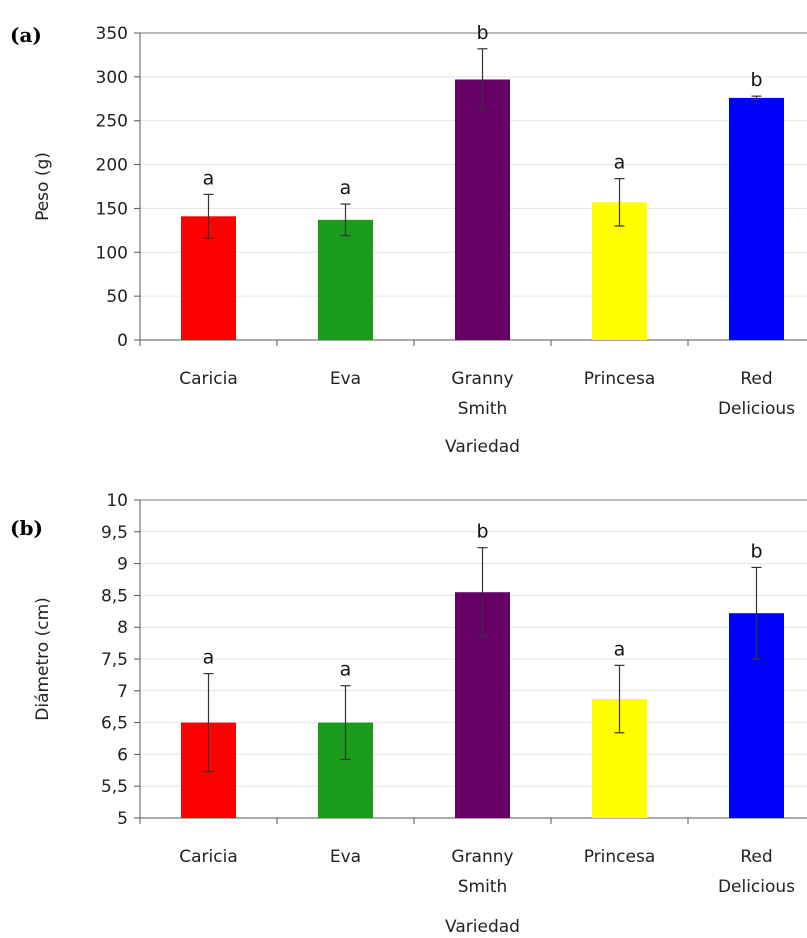 Image resolution: width=807 pixels, height=938 pixels. Describe the element at coordinates (122, 341) in the screenshot. I see `y-tick-label: 0` at that location.